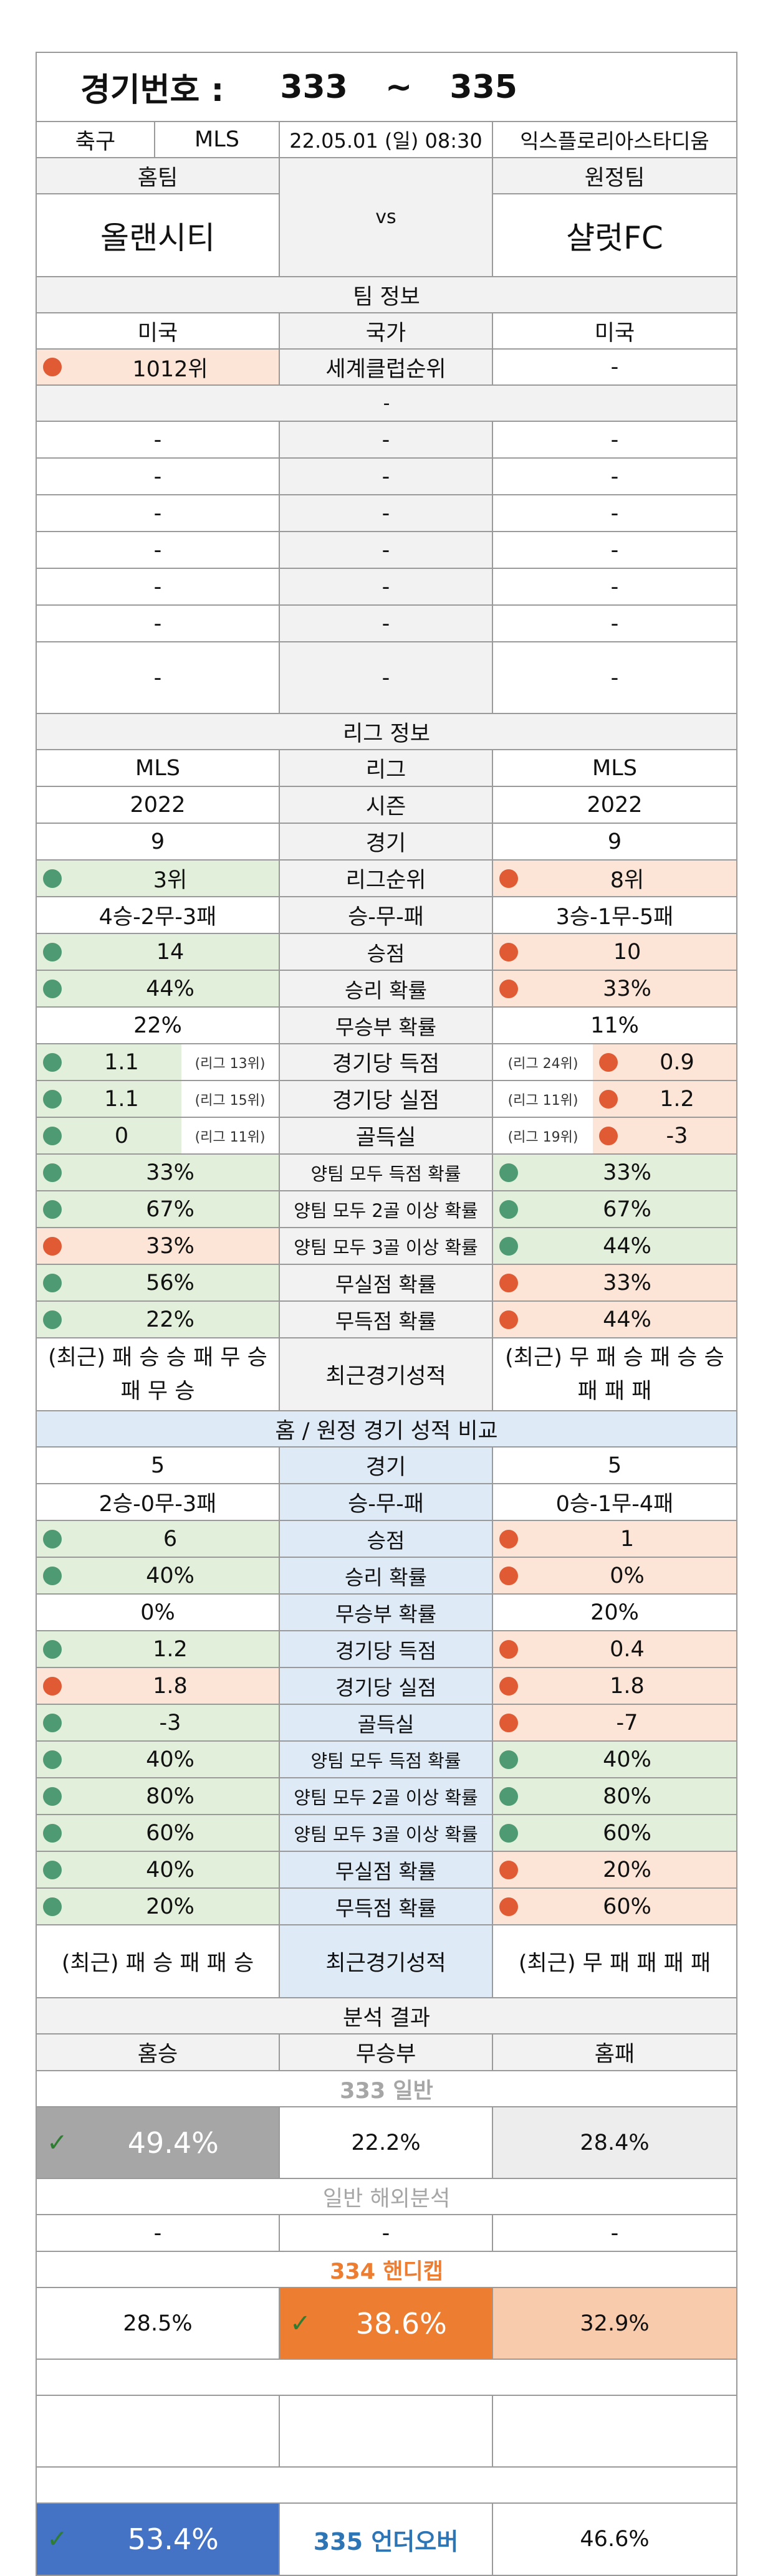 The width and height of the screenshot is (773, 2576). Describe the element at coordinates (615, 1722) in the screenshot. I see `away-stat: -7` at that location.